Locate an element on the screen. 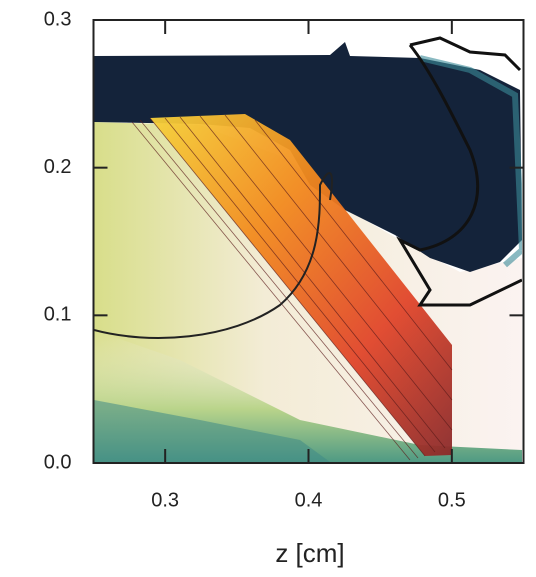 Image resolution: width=536 pixels, height=577 pixels. x-tick-label: 0.3 is located at coordinates (165, 500).